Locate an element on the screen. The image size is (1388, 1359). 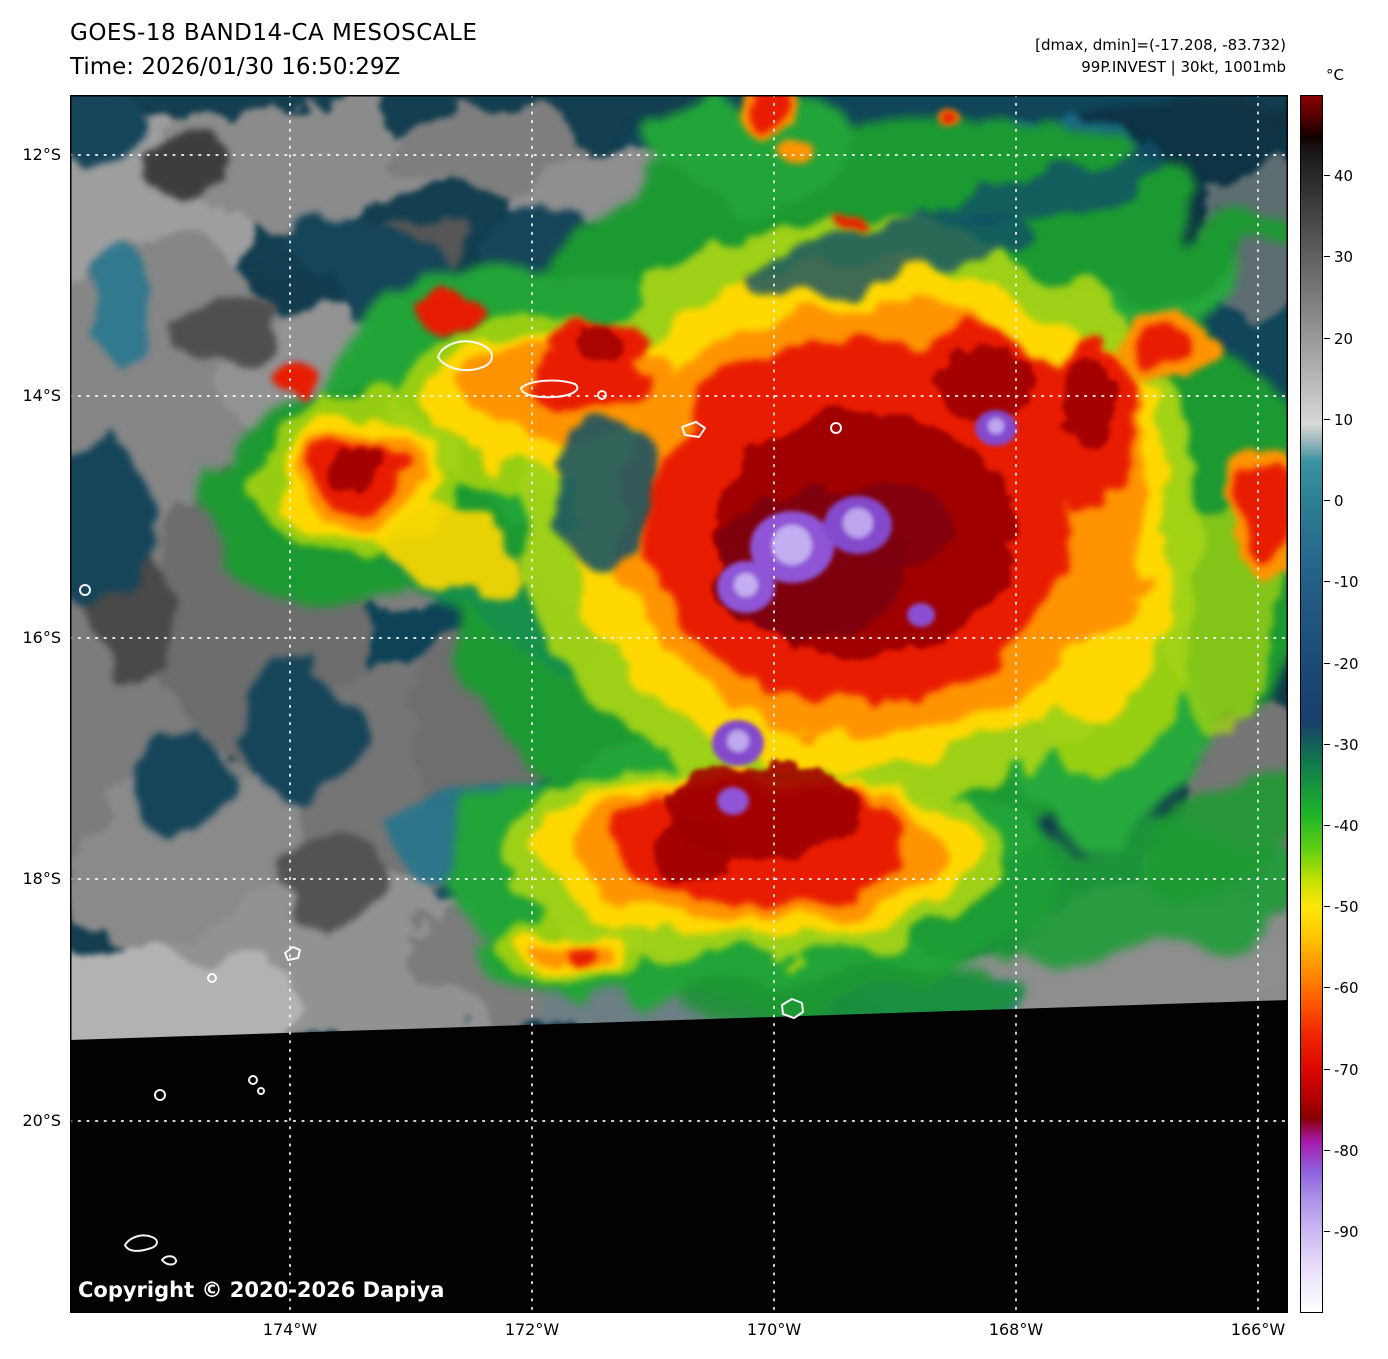
lat-label: 18°S is located at coordinates (41, 878).